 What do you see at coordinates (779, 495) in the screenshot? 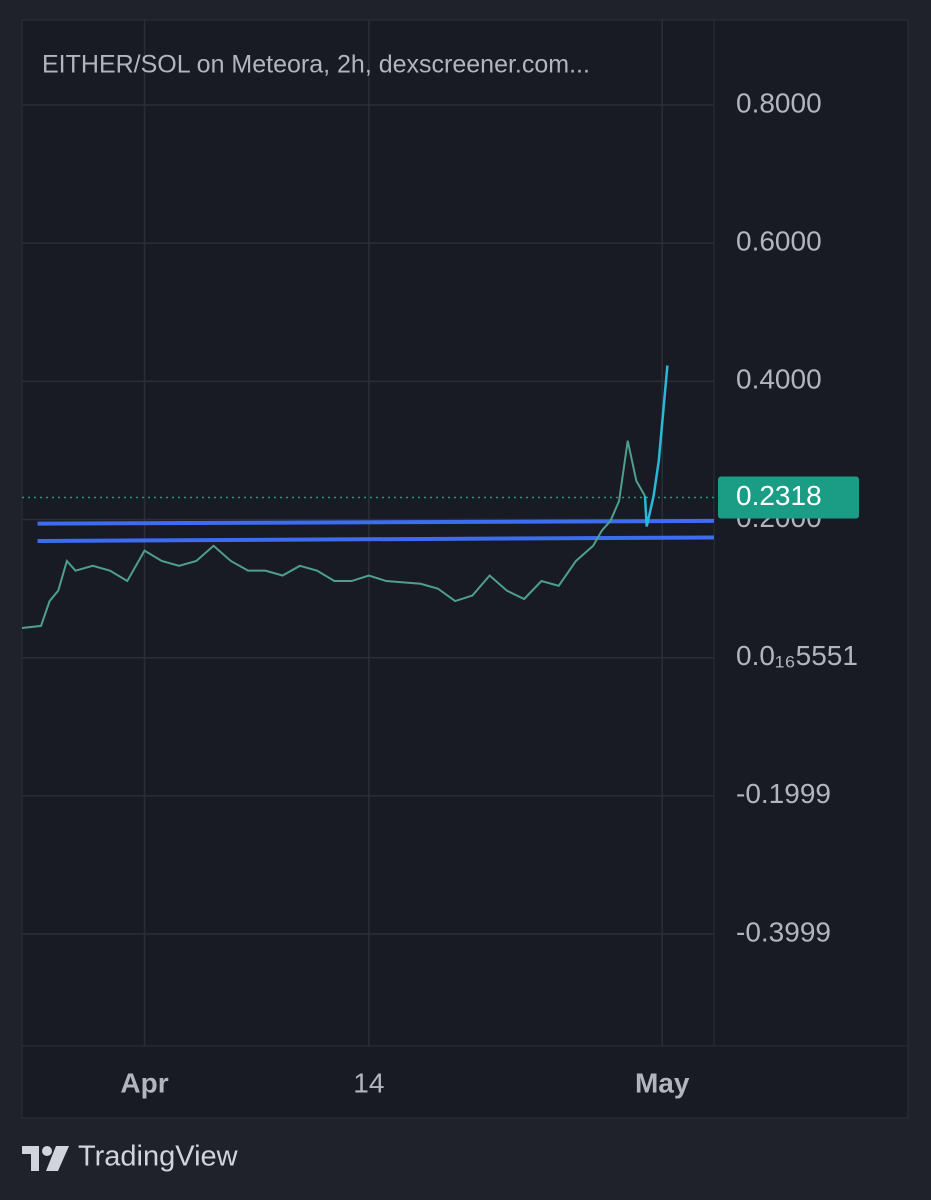
I see `last-price-label: 0.2318` at bounding box center [779, 495].